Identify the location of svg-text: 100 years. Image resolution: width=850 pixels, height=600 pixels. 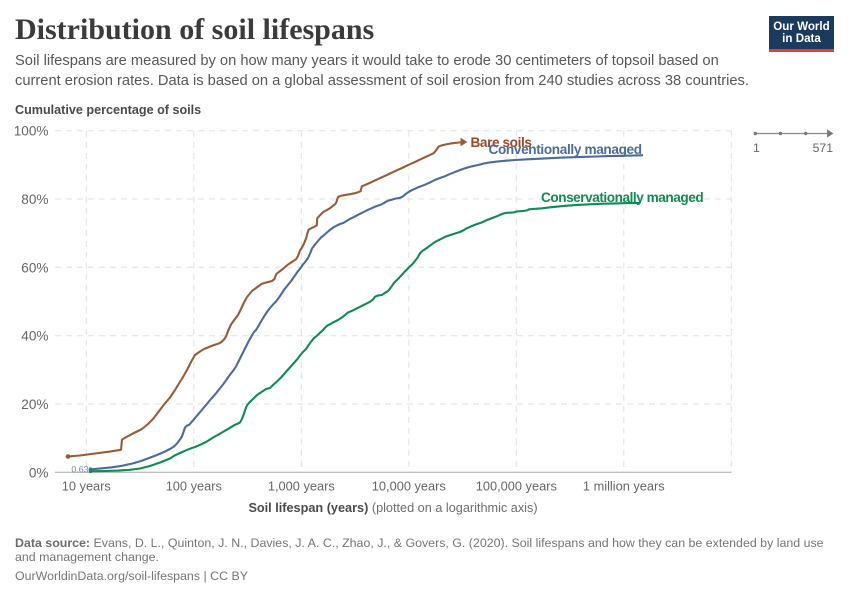
(194, 486).